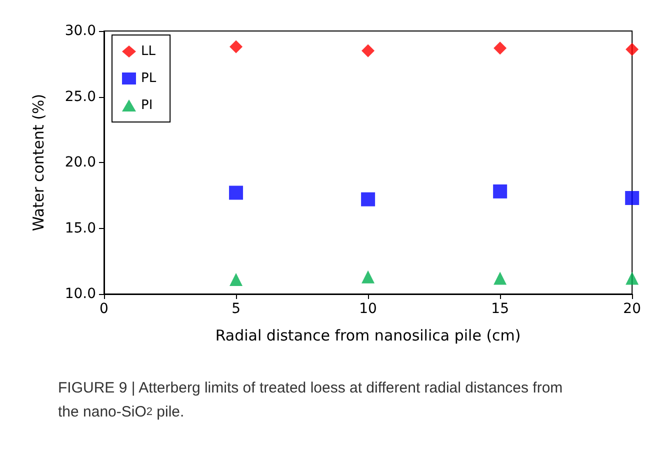 This screenshot has height=453, width=652. Describe the element at coordinates (80, 162) in the screenshot. I see `y-tick-label: 20.0` at that location.